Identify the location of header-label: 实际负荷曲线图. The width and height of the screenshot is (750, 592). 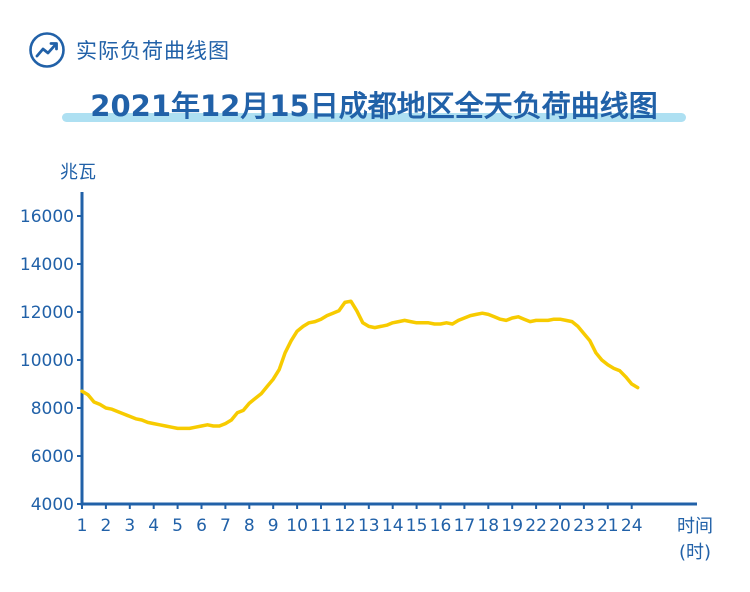
(153, 51).